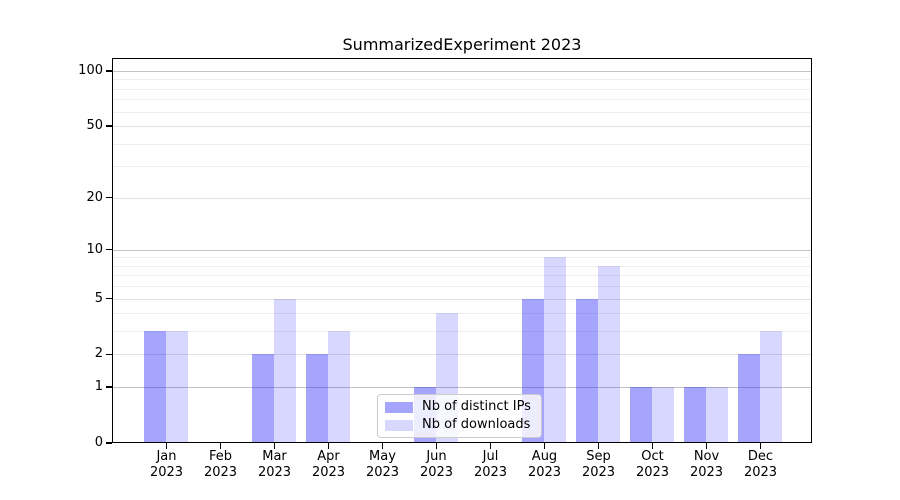 This screenshot has width=900, height=500. Describe the element at coordinates (436, 464) in the screenshot. I see `x-axis-tick-label: Jun 2023` at that location.